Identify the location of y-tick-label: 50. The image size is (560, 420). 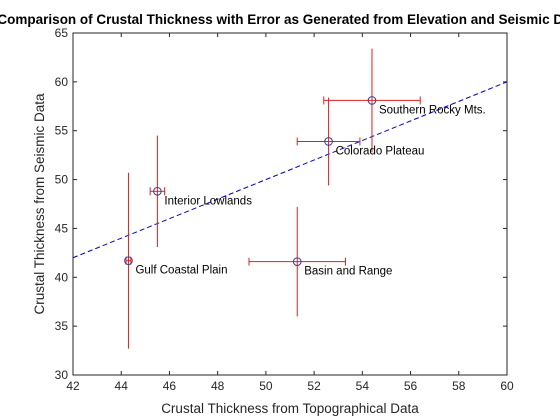
(62, 180).